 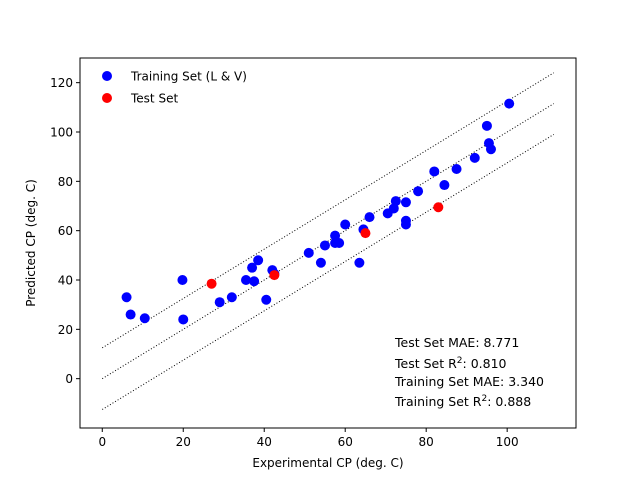 What do you see at coordinates (31, 243) in the screenshot?
I see `y-axis-label: Predicted CP (deg. C)` at bounding box center [31, 243].